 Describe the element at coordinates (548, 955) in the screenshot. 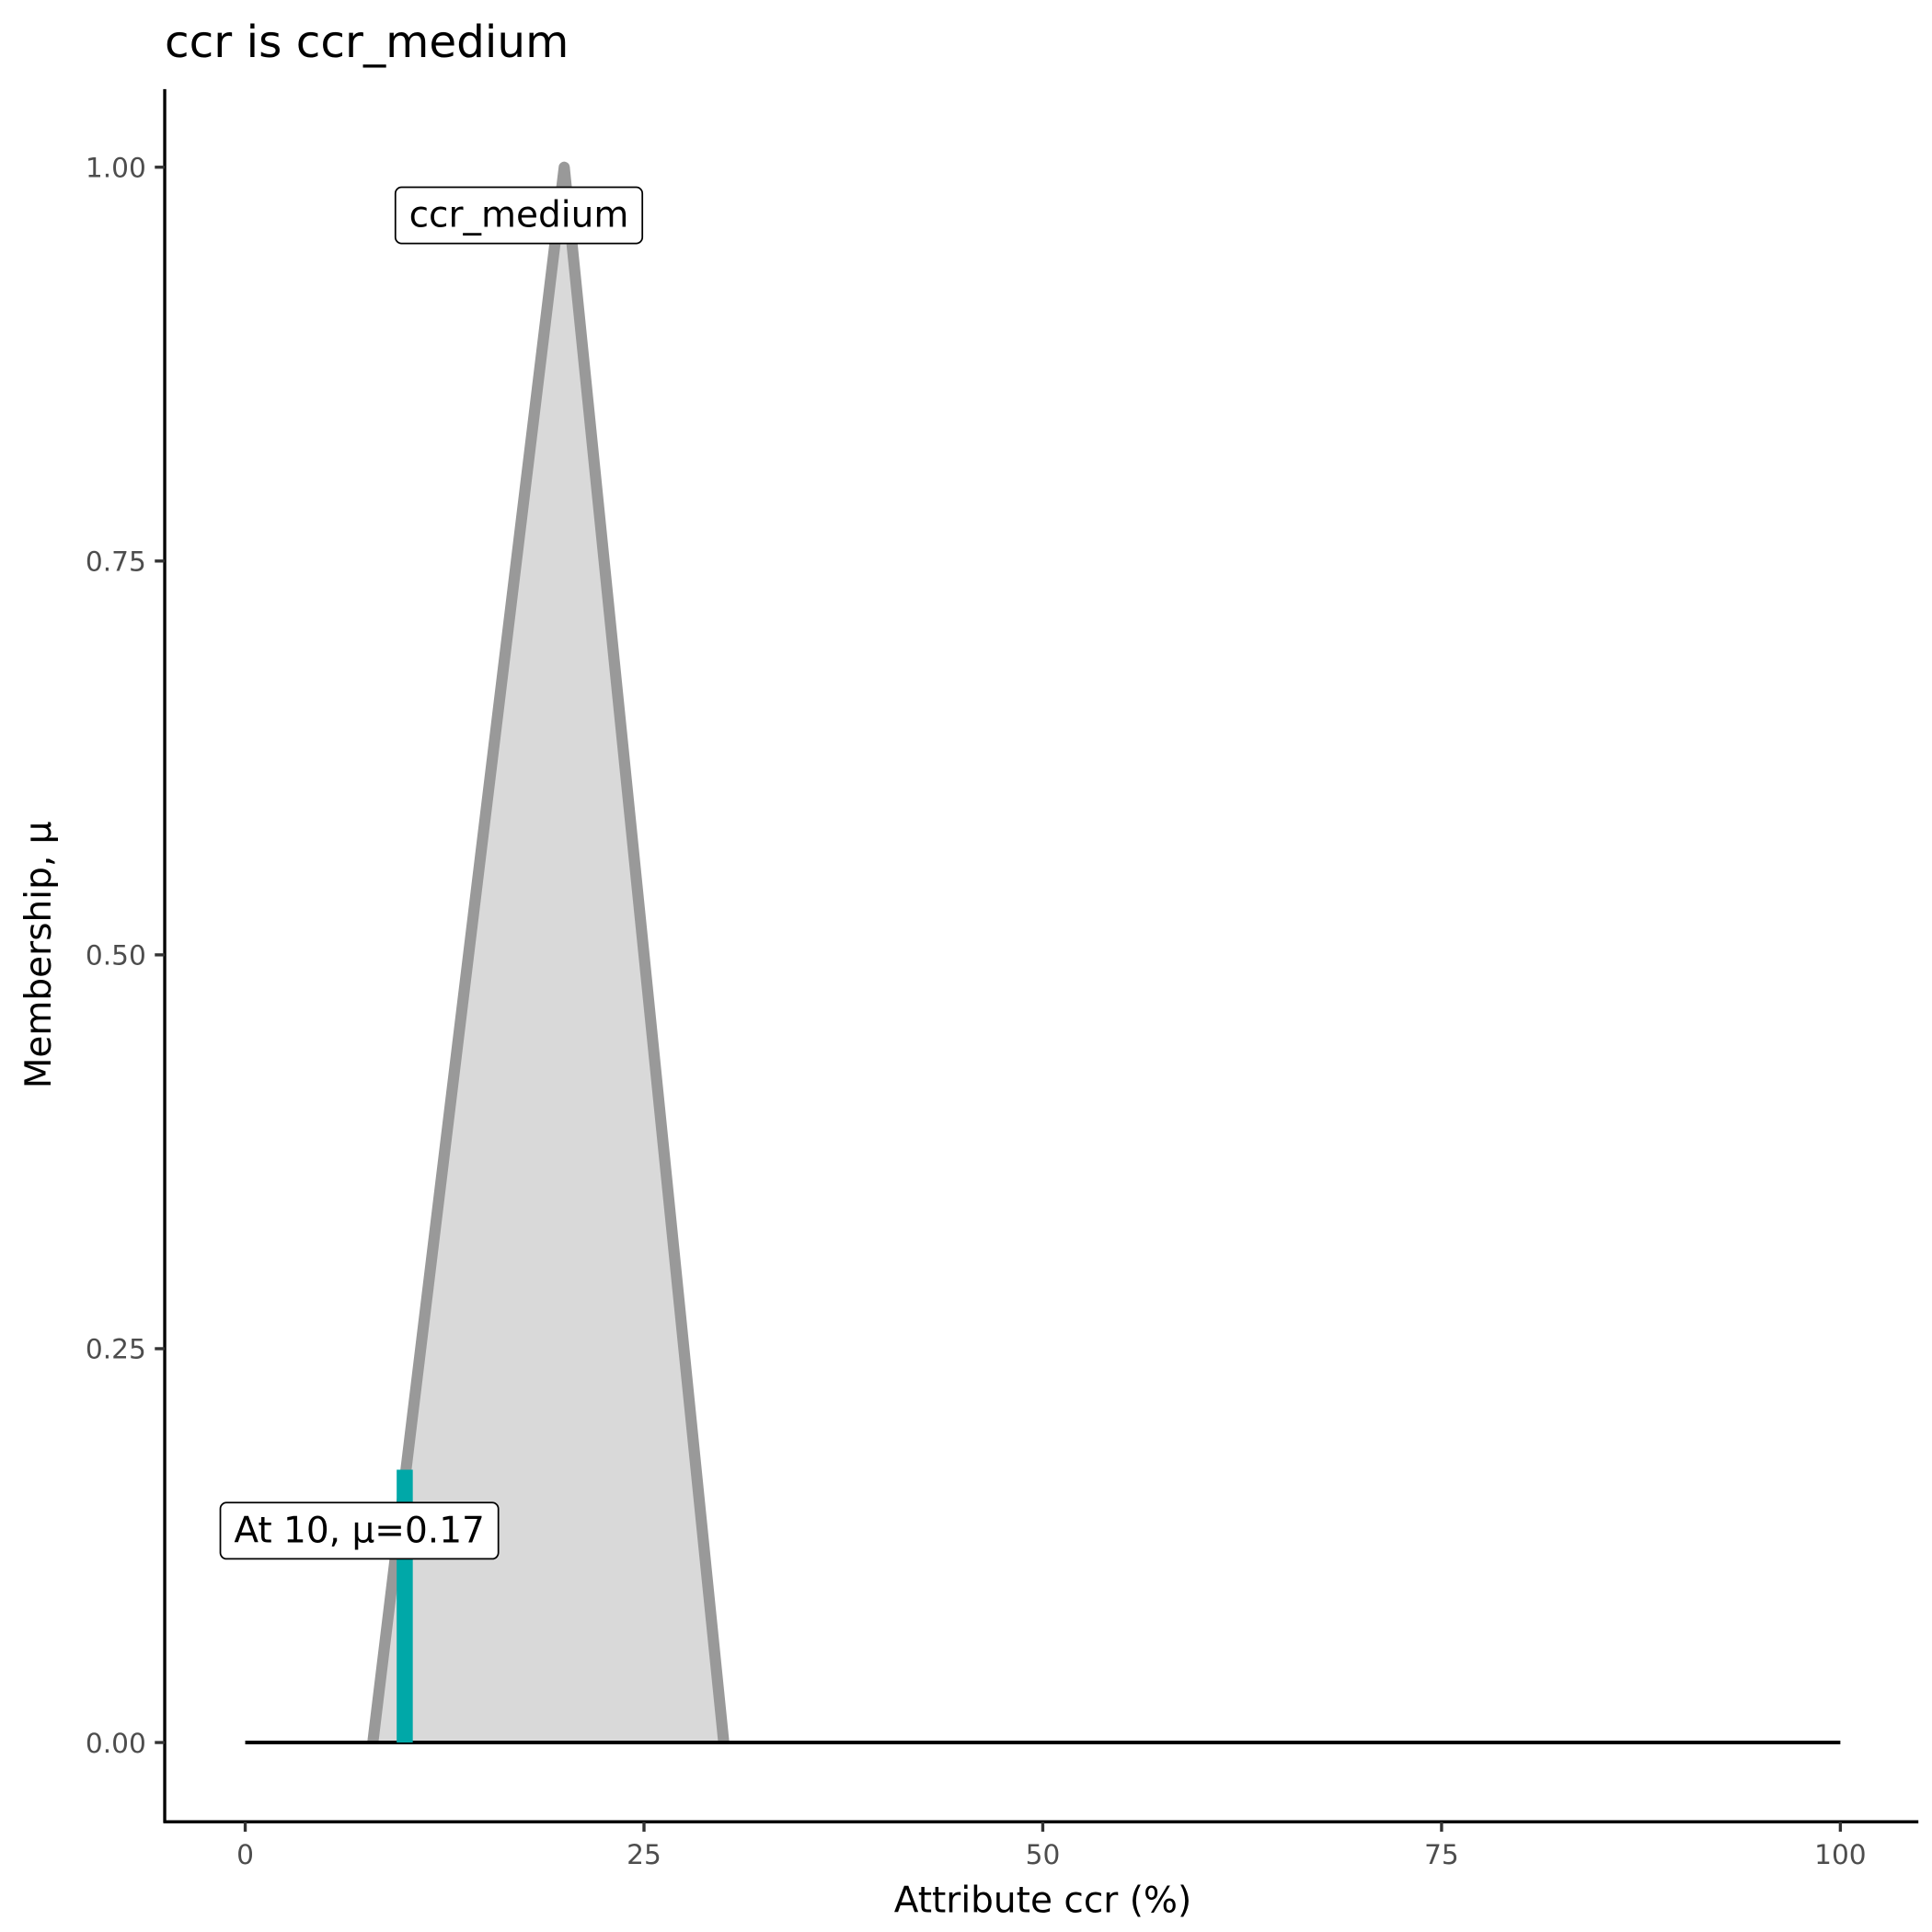

I see `membership-area` at that location.